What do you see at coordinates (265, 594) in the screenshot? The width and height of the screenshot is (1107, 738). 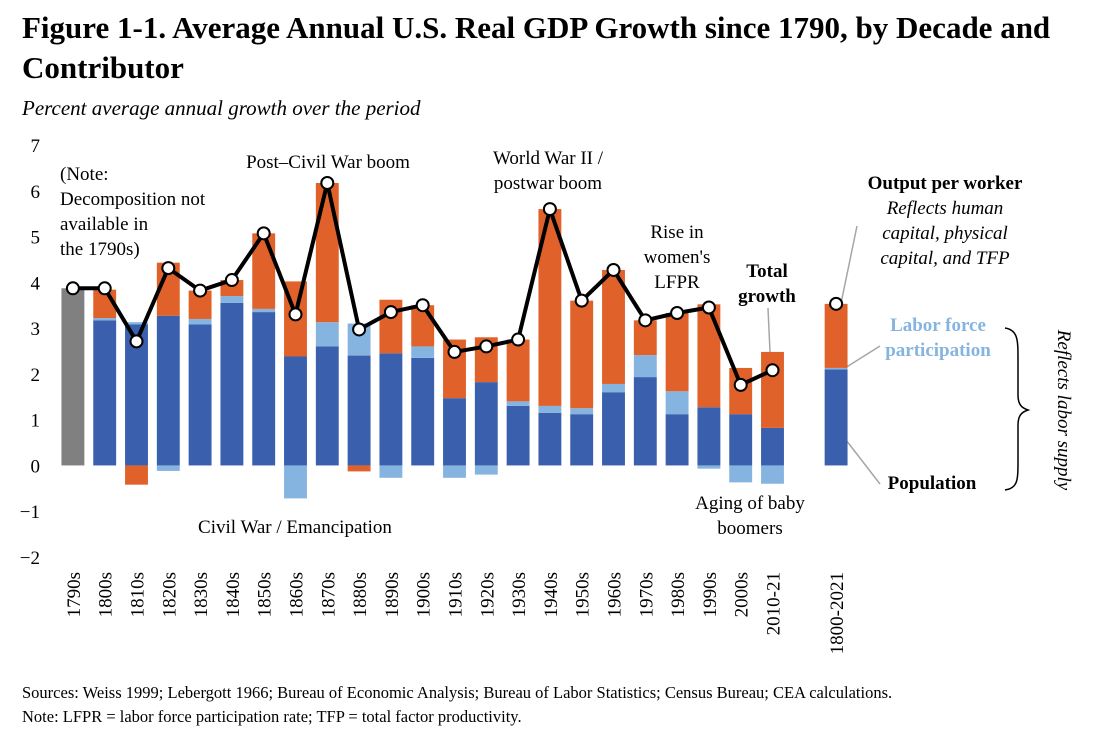 I see `x-tick-label: 1850s` at bounding box center [265, 594].